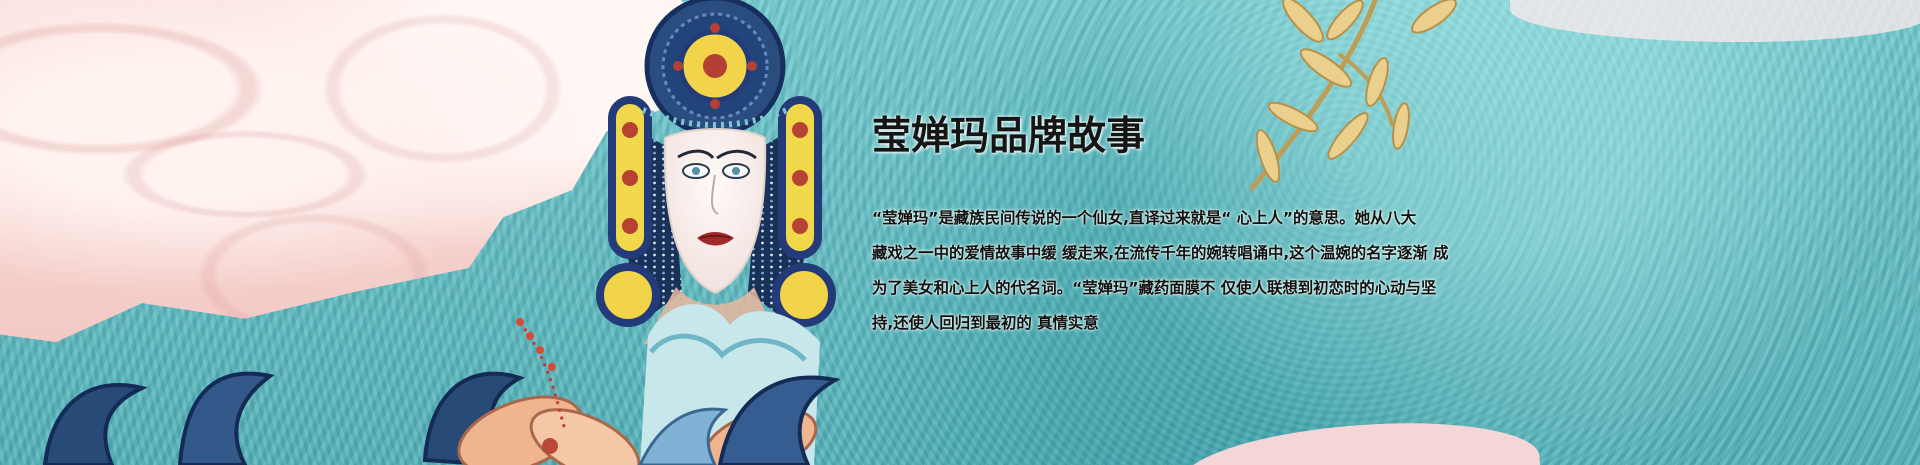 The height and width of the screenshot is (465, 1920). Describe the element at coordinates (1353, 95) in the screenshot. I see `golden-leaf-branch-illustration` at that location.